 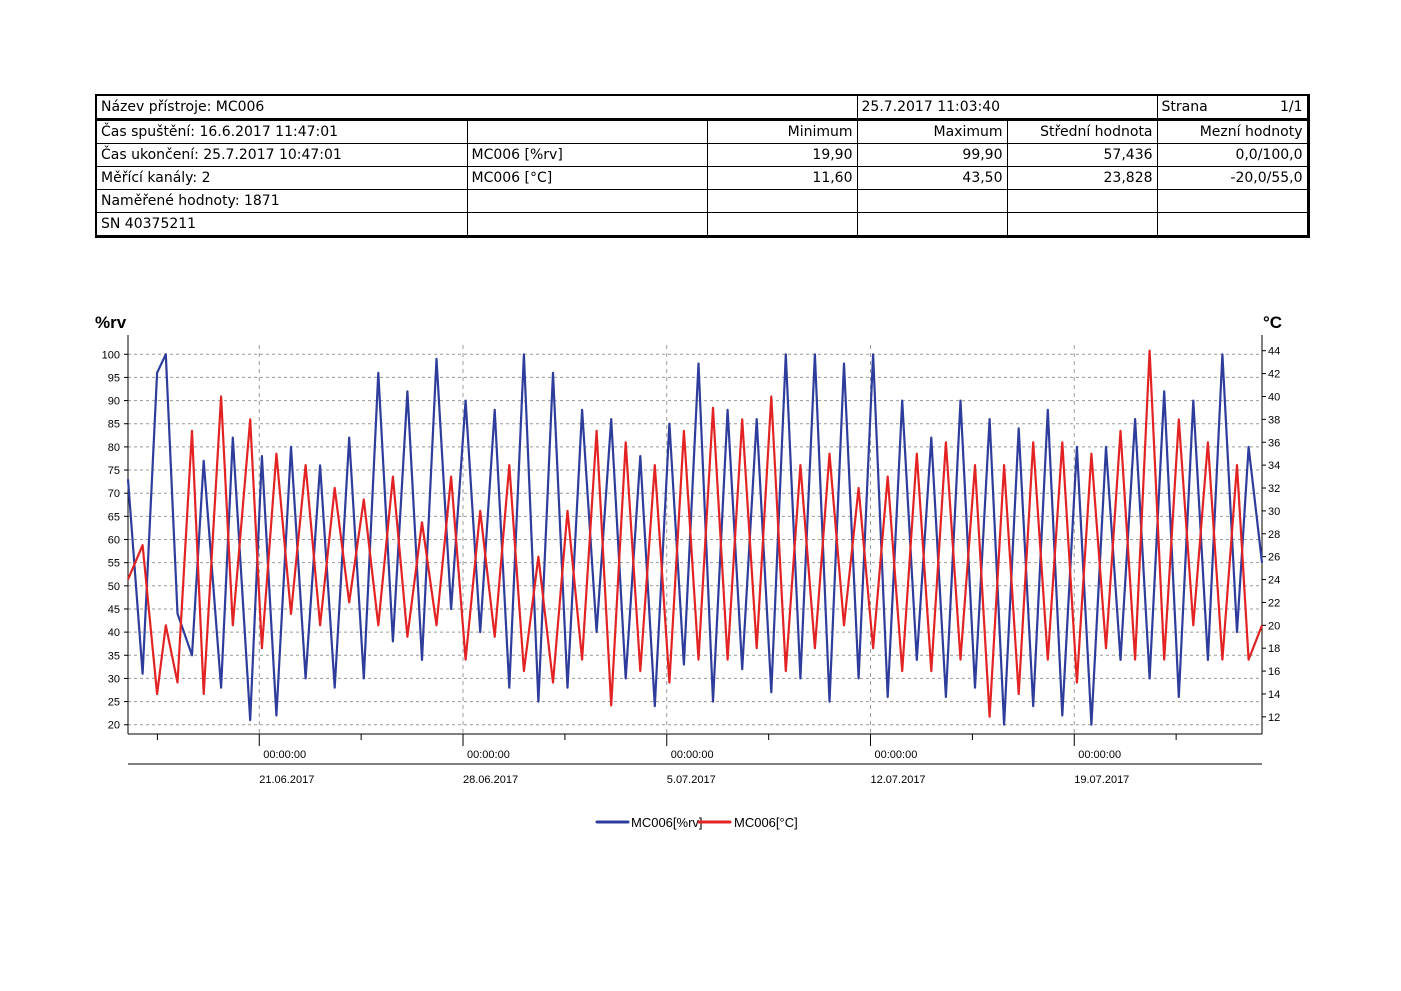 What do you see at coordinates (114, 378) in the screenshot?
I see `y-left-tick-label: 95` at bounding box center [114, 378].